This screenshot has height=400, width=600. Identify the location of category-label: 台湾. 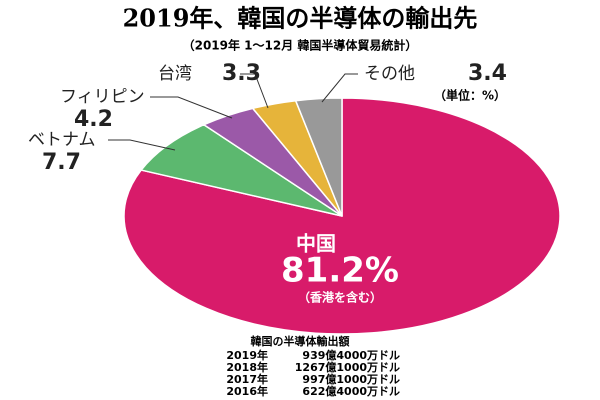
(175, 74).